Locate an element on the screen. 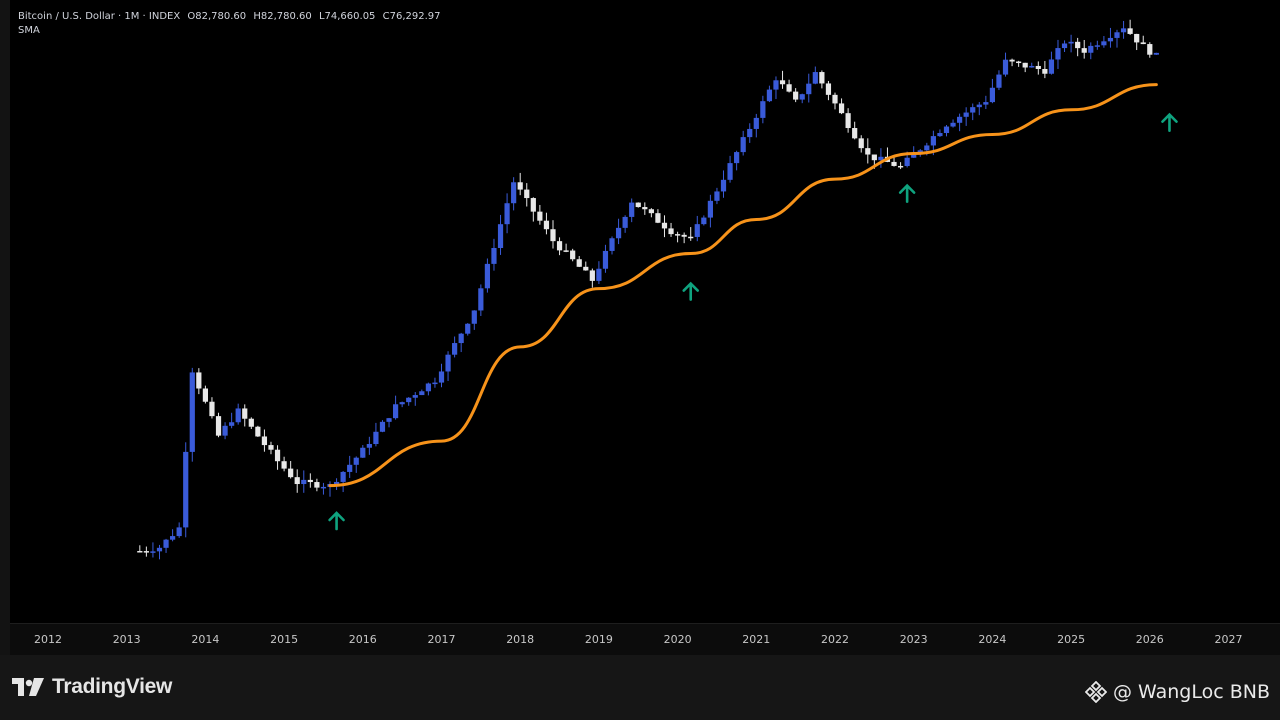  x-tick-label: 2020 is located at coordinates (677, 639).